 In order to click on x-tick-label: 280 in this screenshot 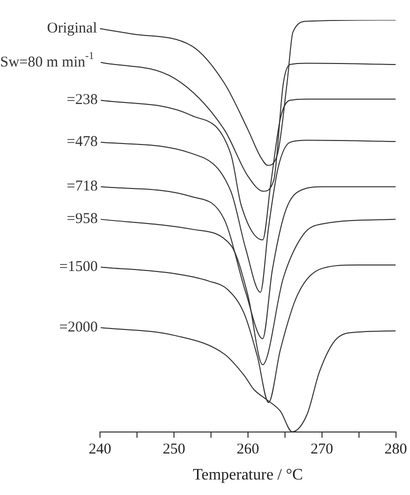, I will do `click(395, 450)`.